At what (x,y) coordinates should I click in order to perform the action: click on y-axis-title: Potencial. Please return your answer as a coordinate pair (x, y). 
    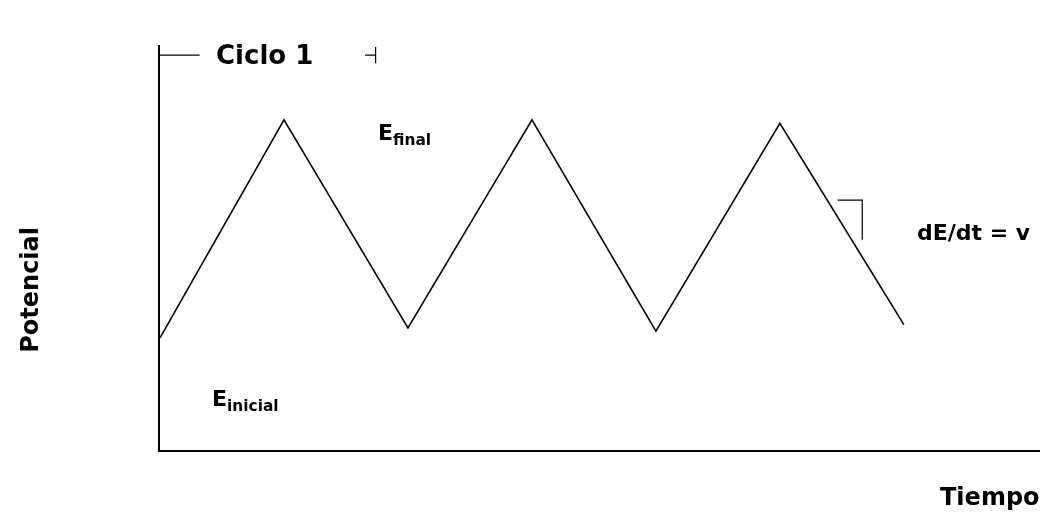
    Looking at the image, I should click on (29, 289).